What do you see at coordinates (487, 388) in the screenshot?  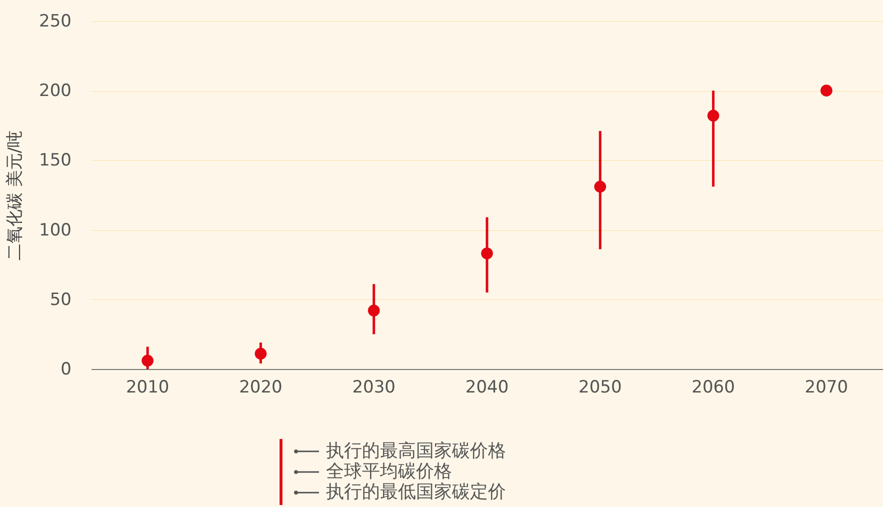 I see `x-tick-label: 2040` at bounding box center [487, 388].